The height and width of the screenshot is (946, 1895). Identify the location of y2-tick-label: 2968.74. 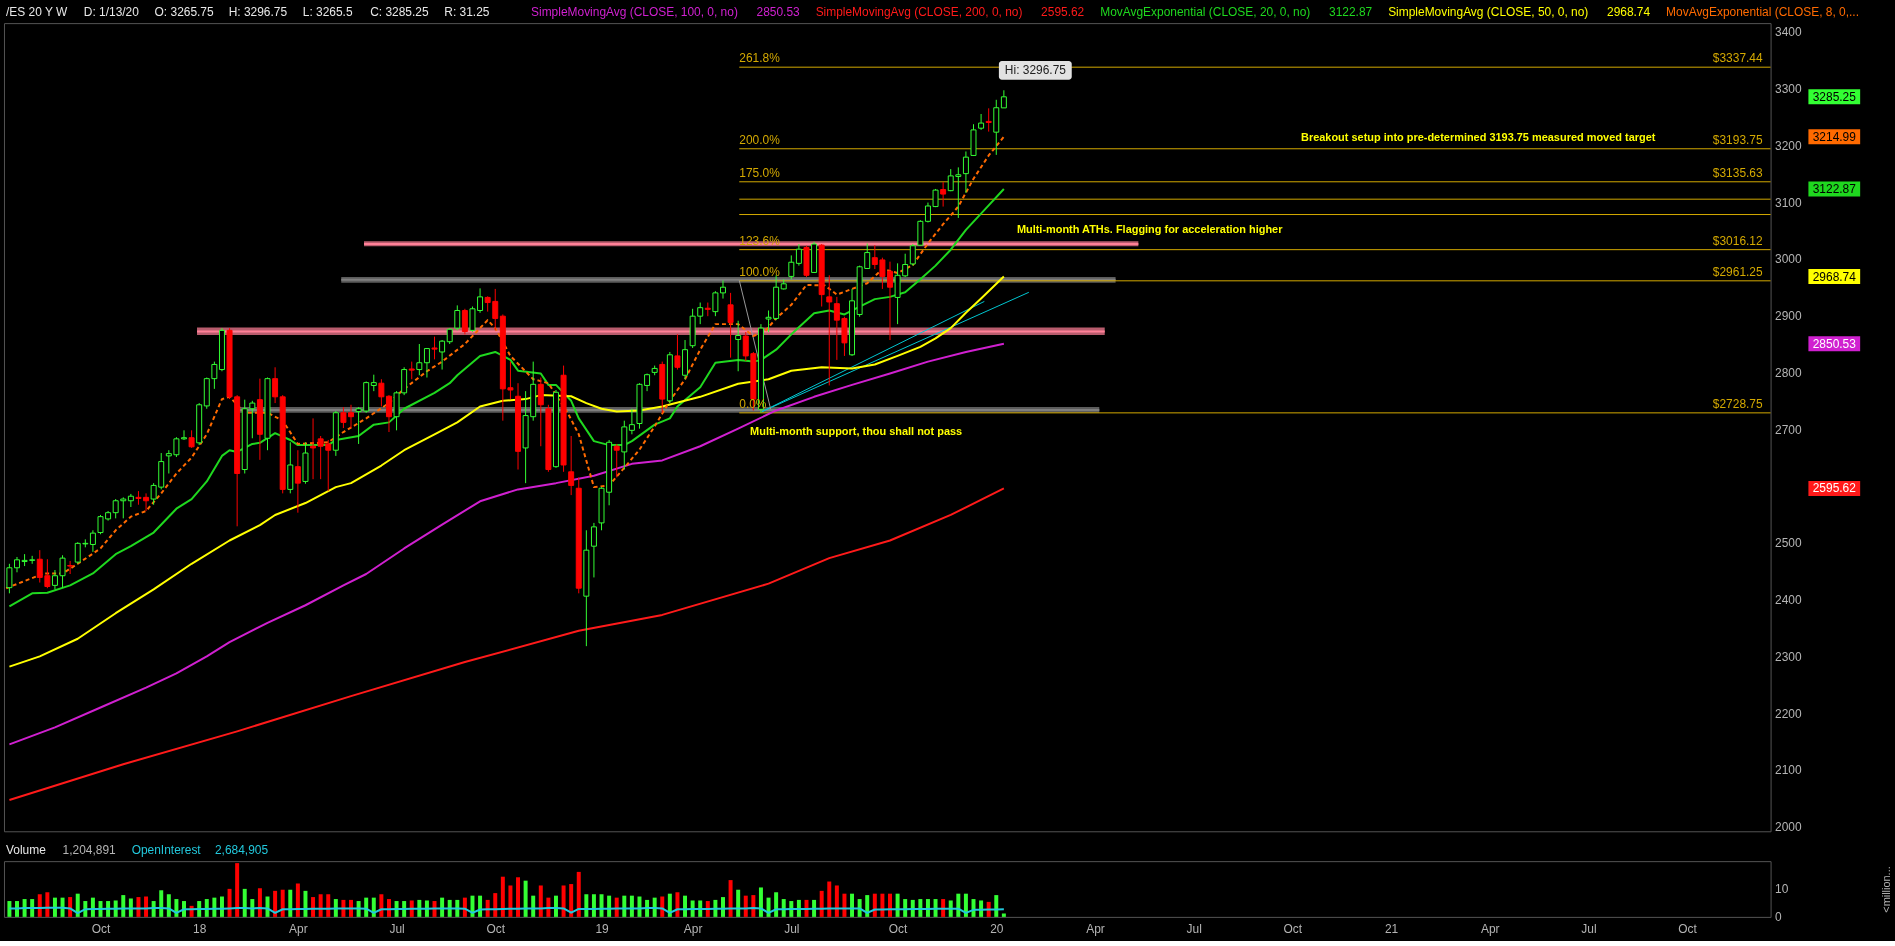
(1834, 276).